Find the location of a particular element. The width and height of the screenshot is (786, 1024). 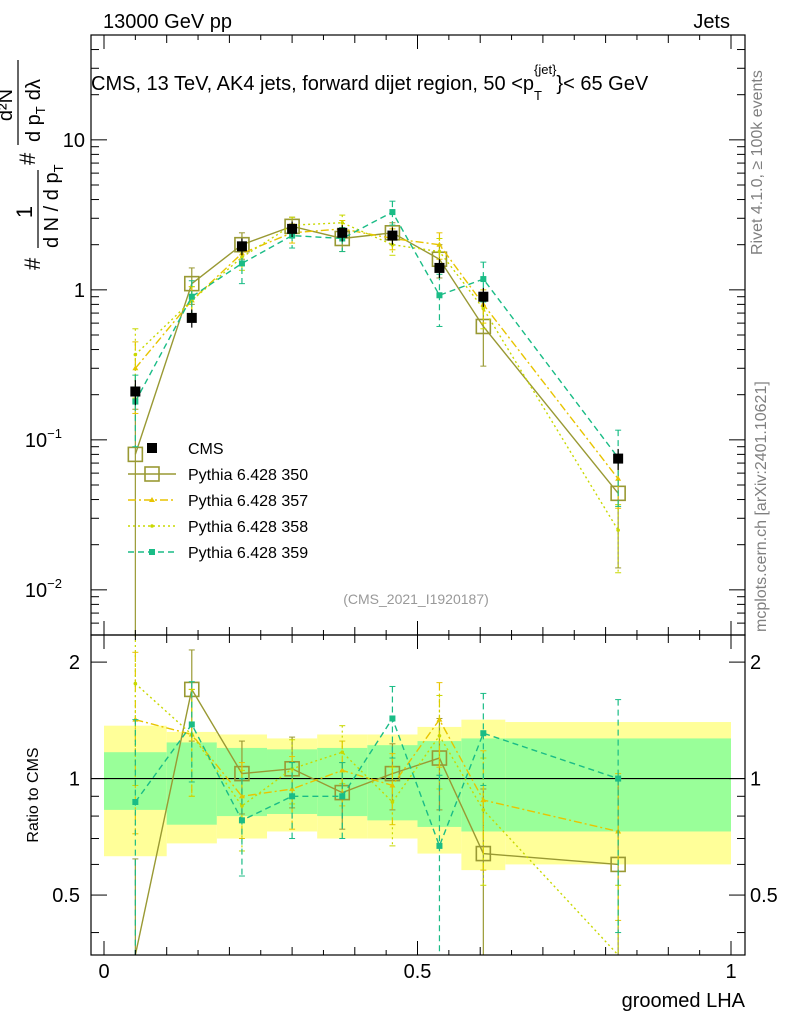

header-right: Jets is located at coordinates (711, 22).